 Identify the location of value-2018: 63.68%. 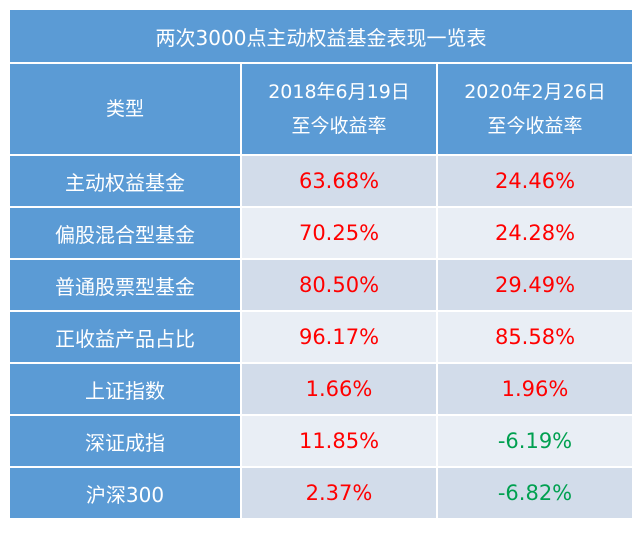
(339, 181).